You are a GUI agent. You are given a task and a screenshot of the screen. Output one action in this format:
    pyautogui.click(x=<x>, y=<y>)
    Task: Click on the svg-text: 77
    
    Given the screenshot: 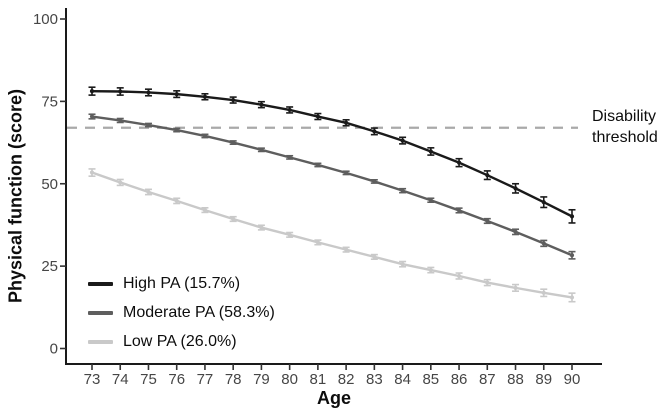 What is the action you would take?
    pyautogui.click(x=205, y=379)
    